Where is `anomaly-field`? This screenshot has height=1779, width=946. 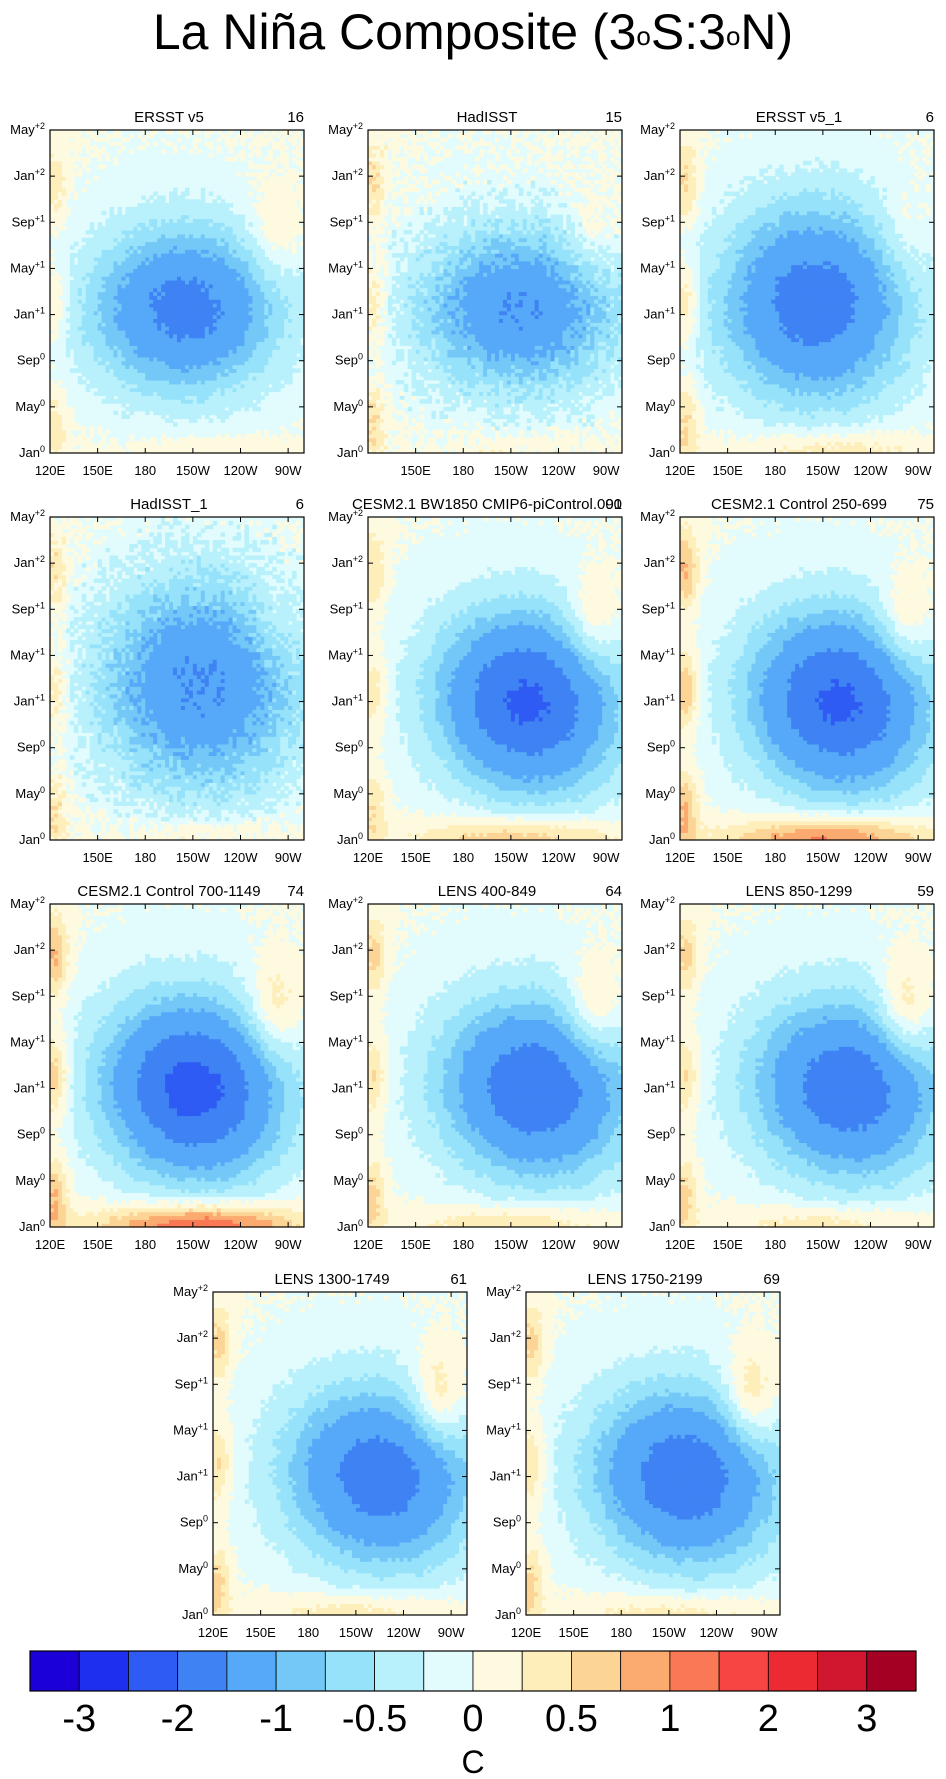
anomaly-field is located at coordinates (177, 292).